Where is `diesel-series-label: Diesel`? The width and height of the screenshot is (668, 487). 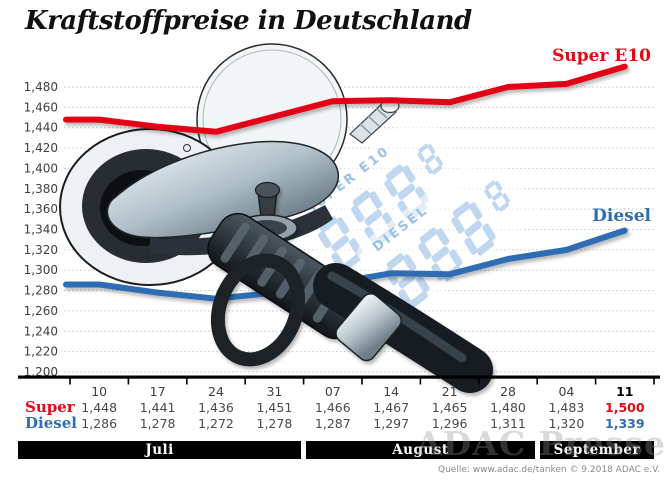 diesel-series-label: Diesel is located at coordinates (621, 216).